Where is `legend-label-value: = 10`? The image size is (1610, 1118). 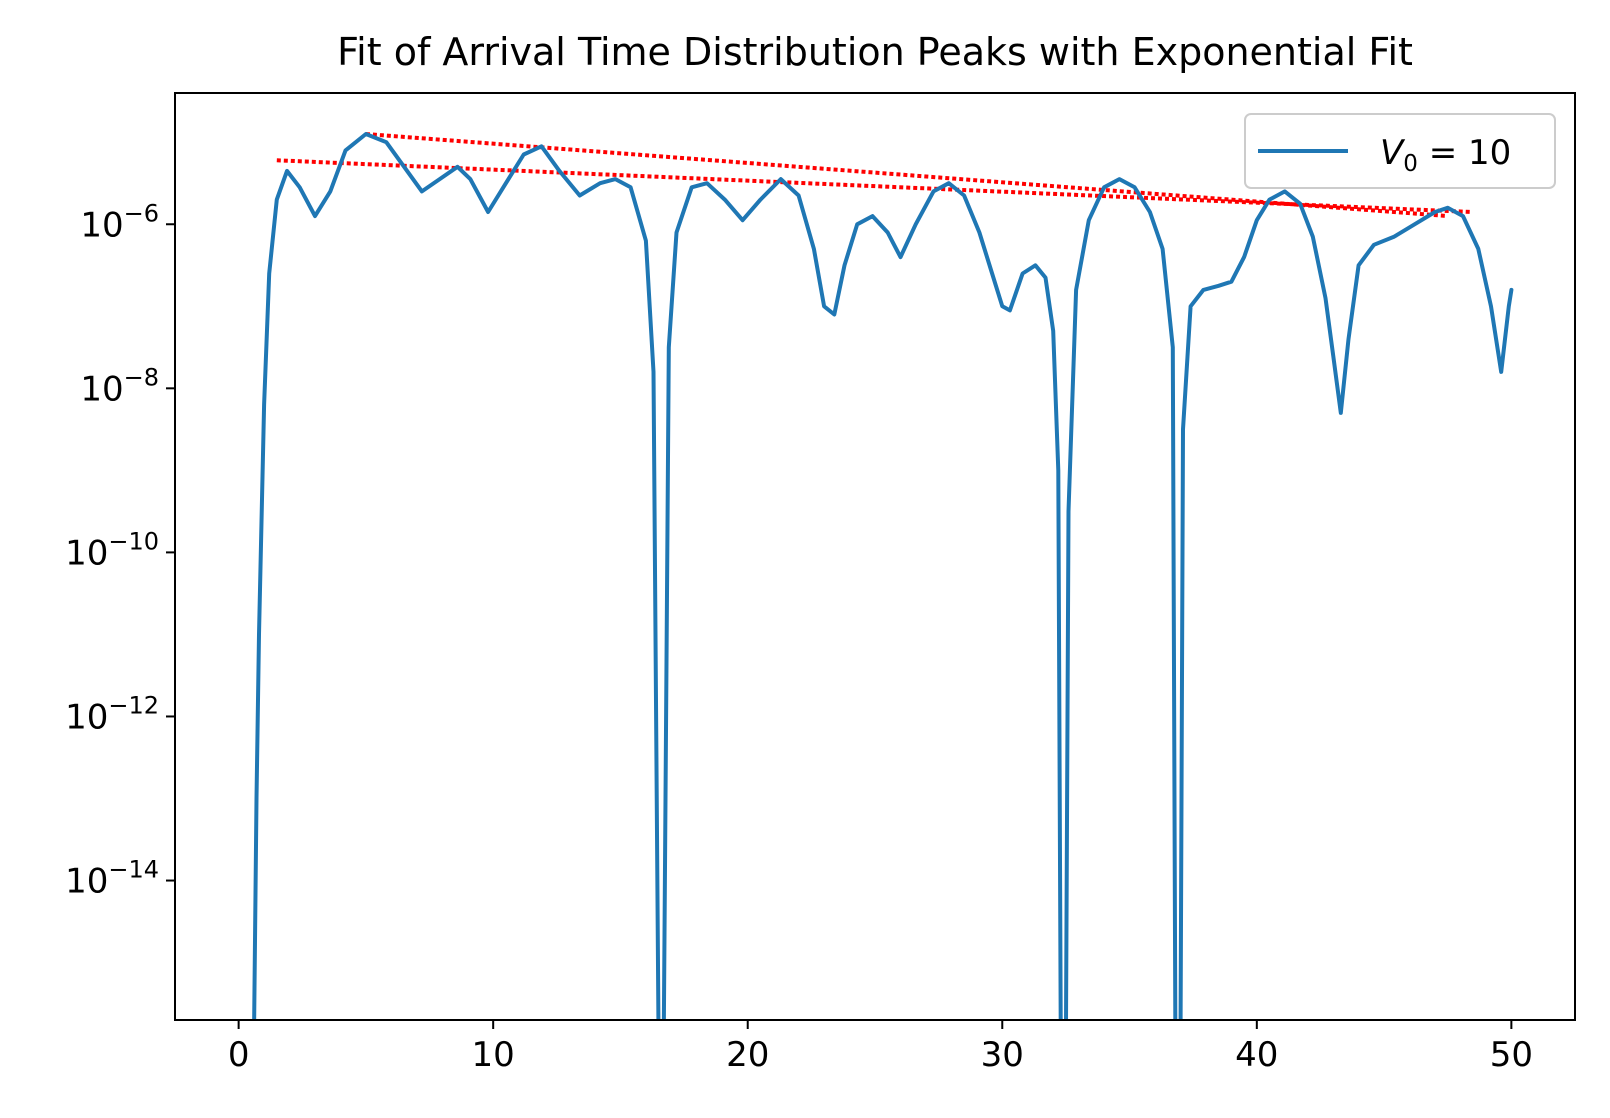 legend-label-value: = 10 is located at coordinates (1464, 153).